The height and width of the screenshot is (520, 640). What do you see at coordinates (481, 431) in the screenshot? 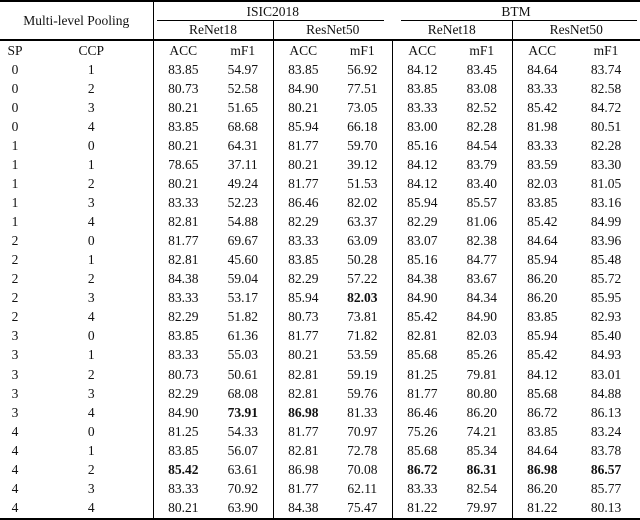
I see `cell-metric: 74.21` at bounding box center [481, 431].